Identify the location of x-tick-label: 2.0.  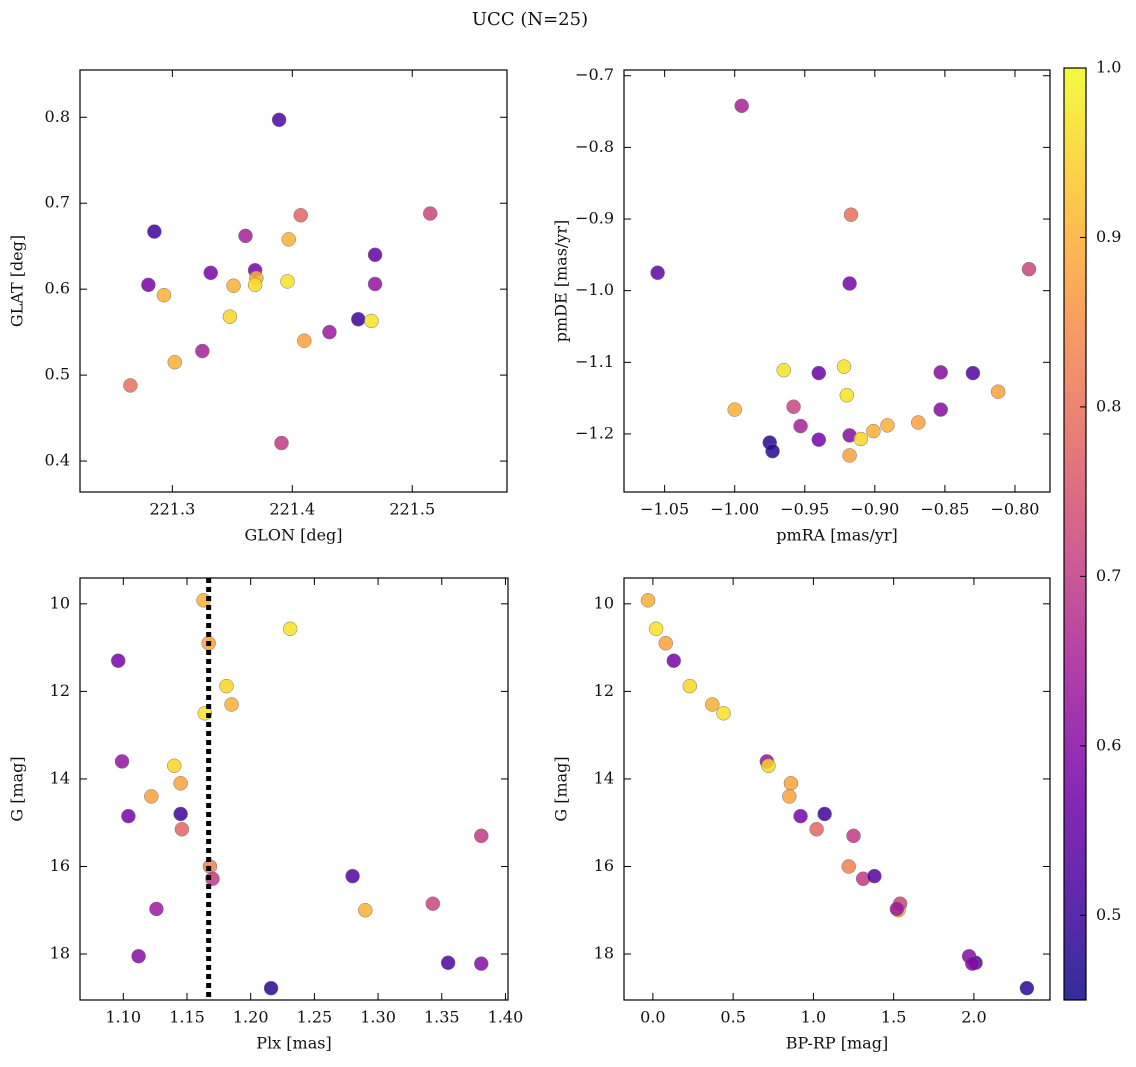
(973, 1017).